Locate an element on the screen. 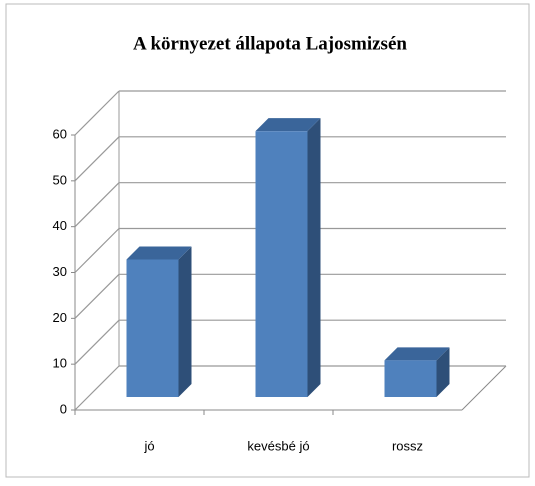 Image resolution: width=535 pixels, height=486 pixels. y-tick-label: 30 is located at coordinates (60, 271).